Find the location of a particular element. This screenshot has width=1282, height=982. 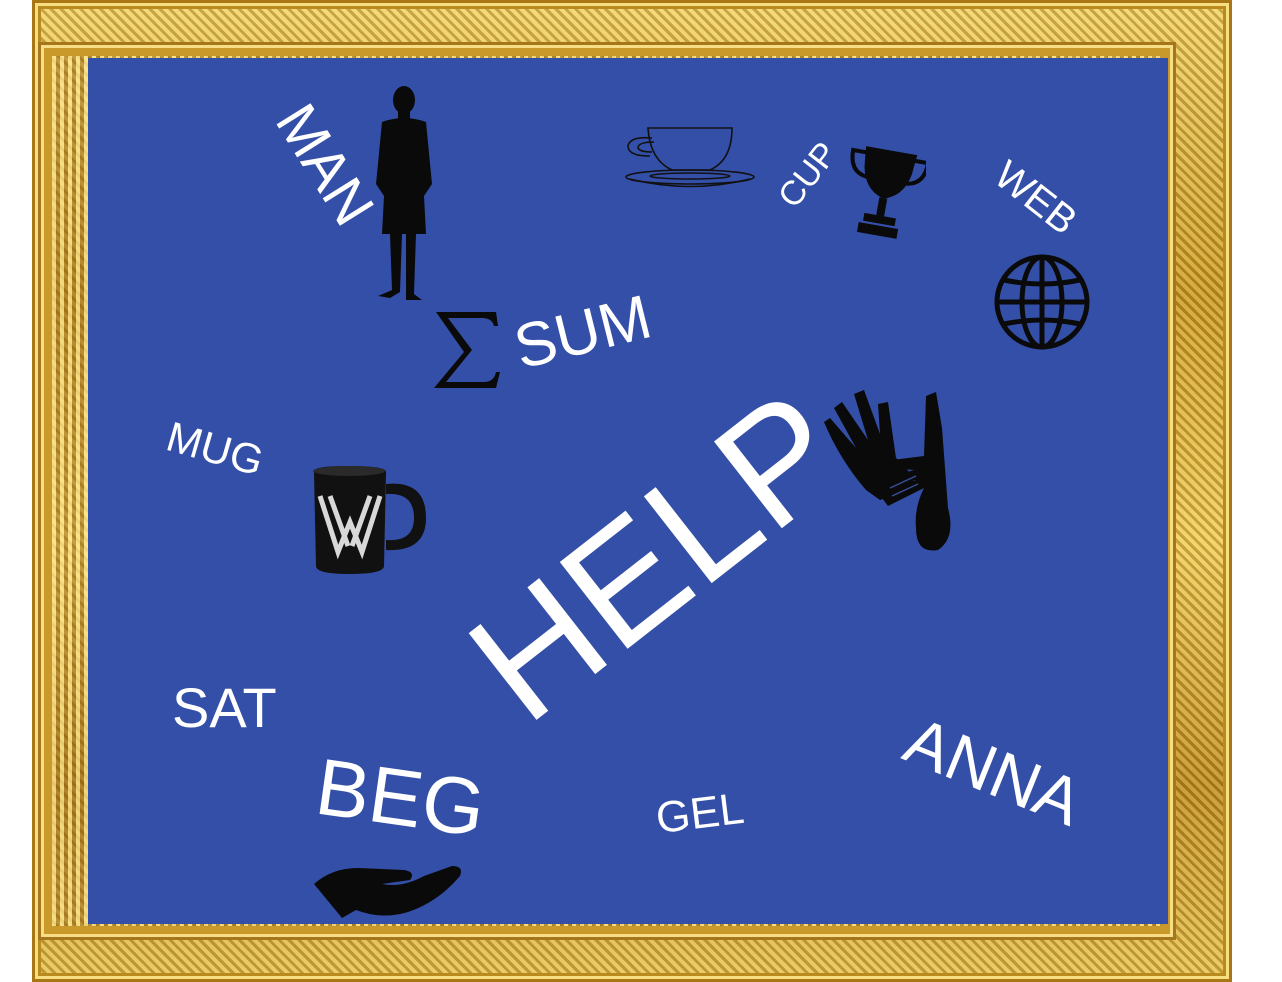

word-man: MAN is located at coordinates (325, 164).